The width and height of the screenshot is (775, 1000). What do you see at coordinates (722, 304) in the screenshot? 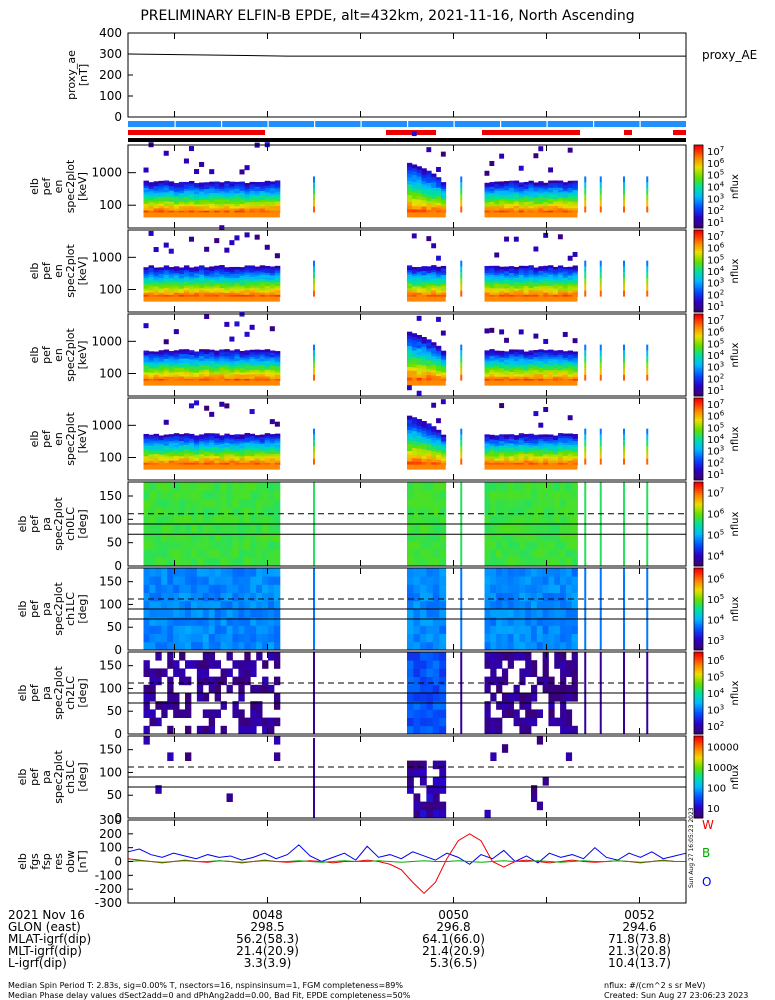
I see `colorbar-tick-exp: 1` at bounding box center [722, 304].